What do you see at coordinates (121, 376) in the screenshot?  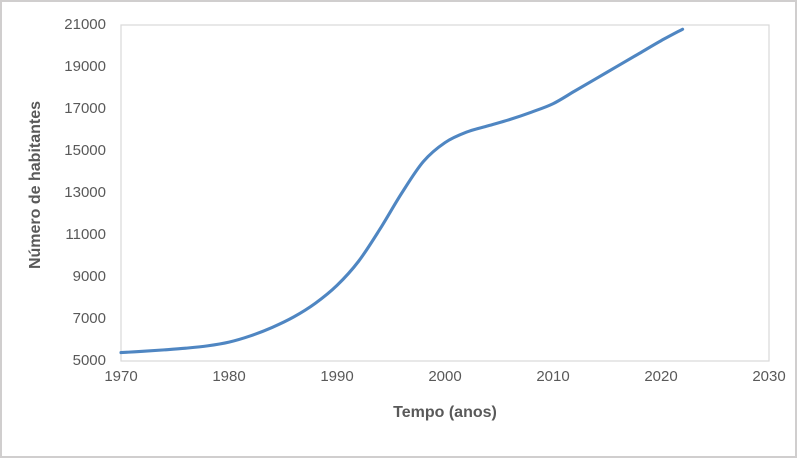 I see `x-tick-label: 1970` at bounding box center [121, 376].